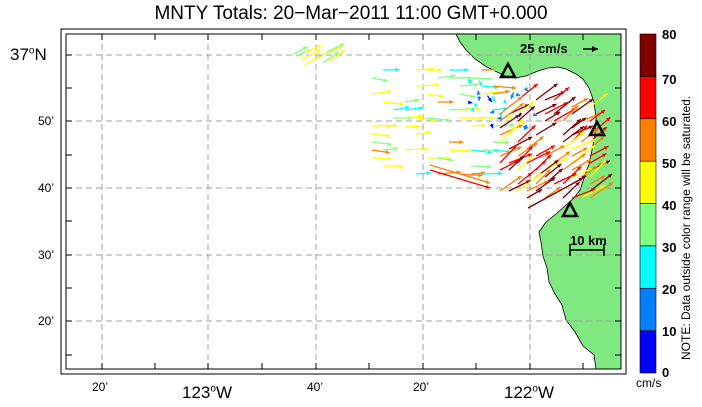 The image size is (702, 407). I want to click on lat-label-37n: 37oN, so click(28, 54).